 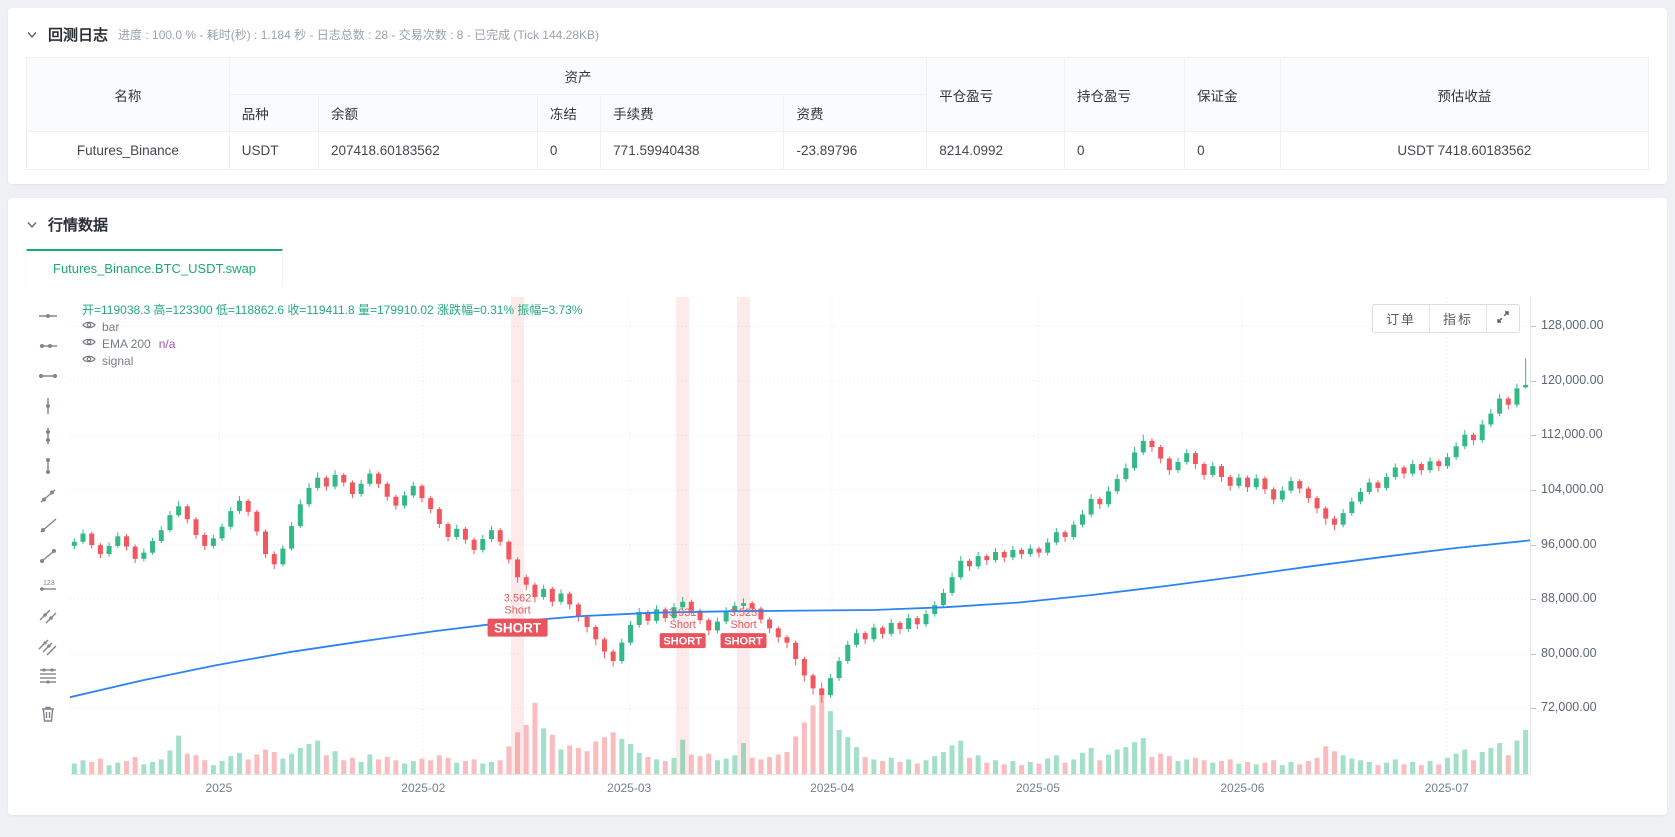 I want to click on price-tick-label: 72,000.00, so click(x=1564, y=707).